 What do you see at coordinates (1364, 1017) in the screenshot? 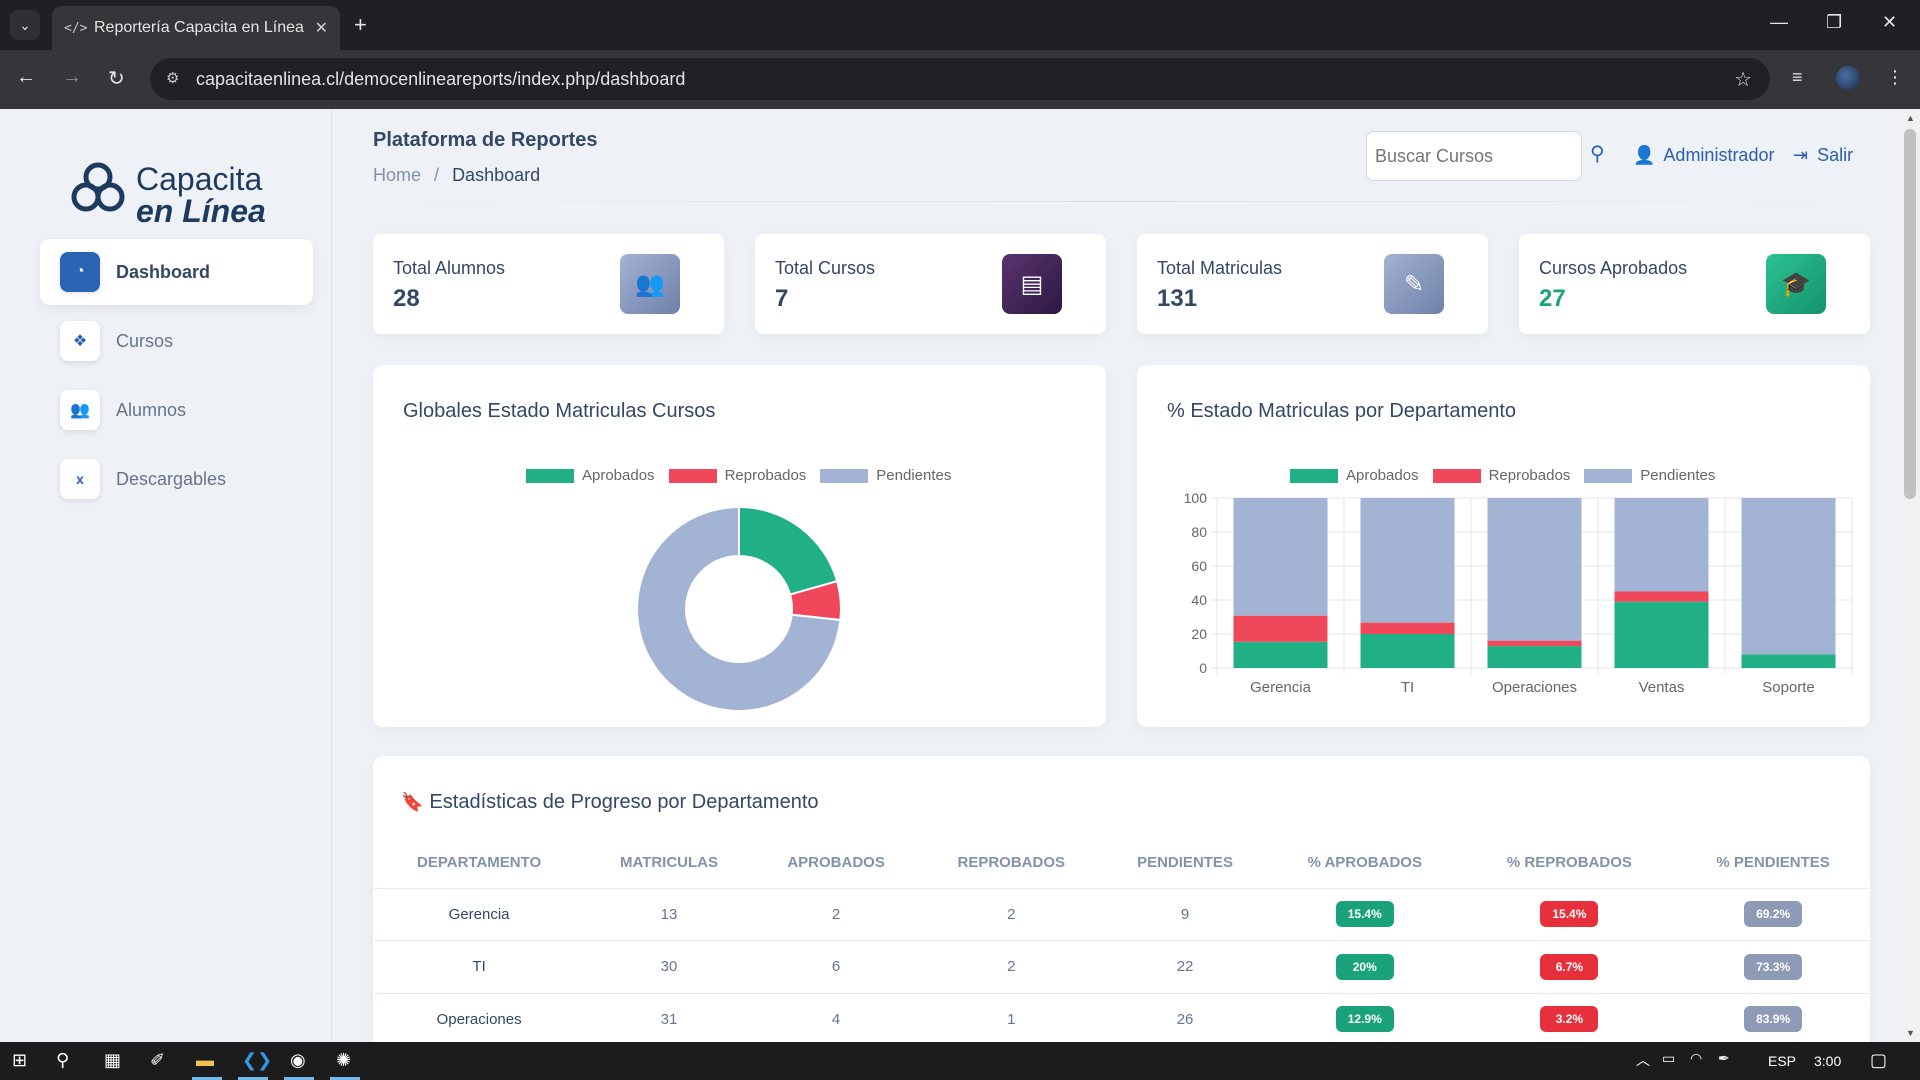
I see `cell: 12.9%` at bounding box center [1364, 1017].